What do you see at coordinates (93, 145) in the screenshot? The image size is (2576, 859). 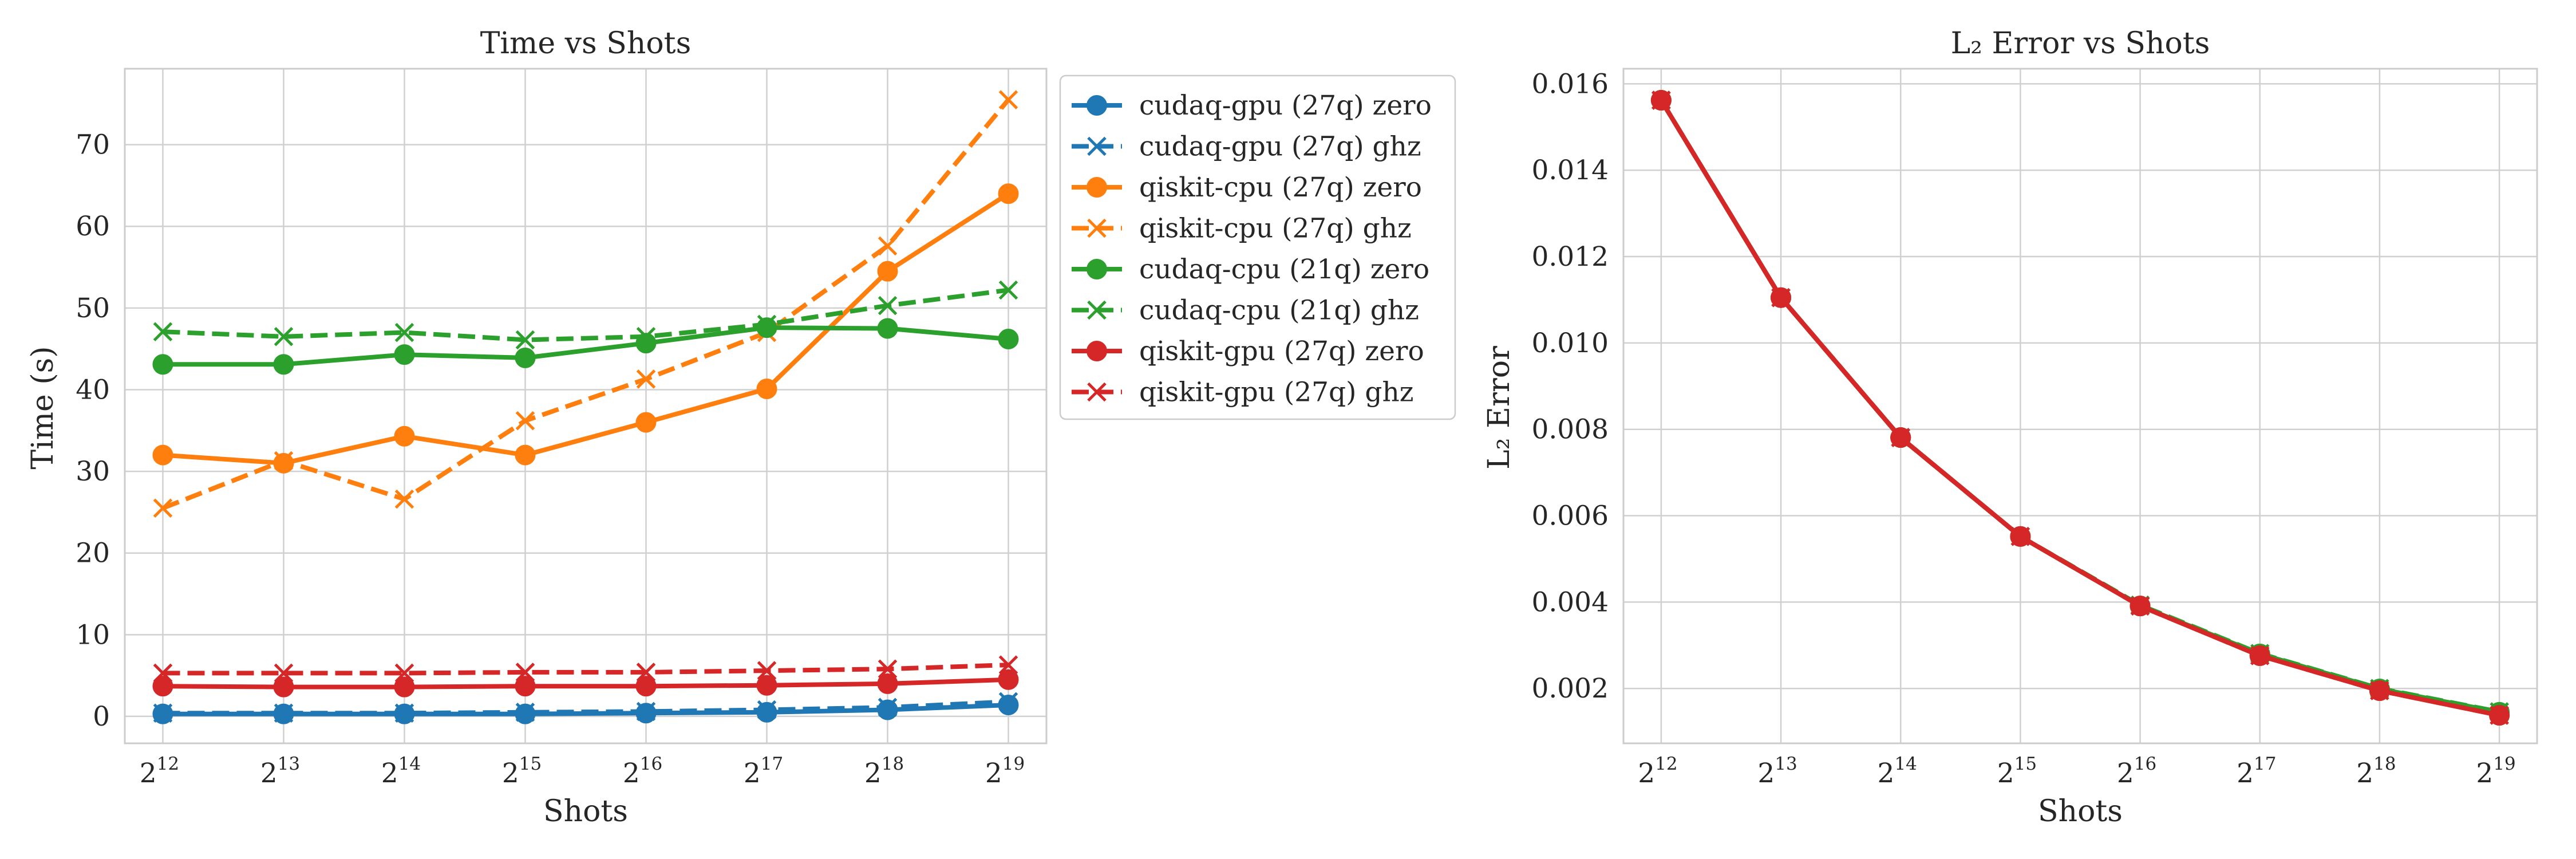 I see `y-tick-label: 70` at bounding box center [93, 145].